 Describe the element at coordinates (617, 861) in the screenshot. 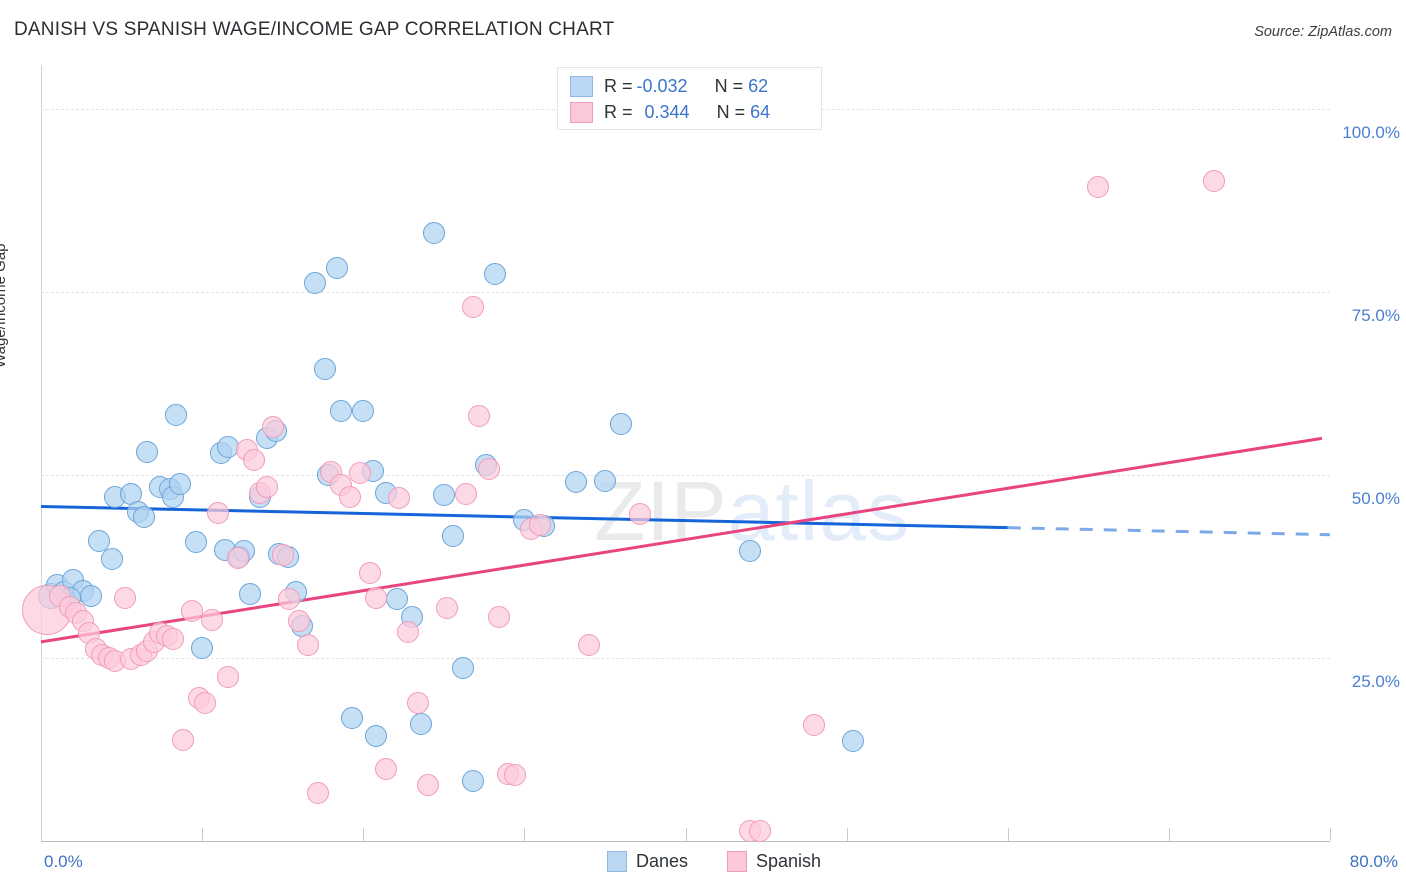

I see `legend-swatch-danes` at that location.